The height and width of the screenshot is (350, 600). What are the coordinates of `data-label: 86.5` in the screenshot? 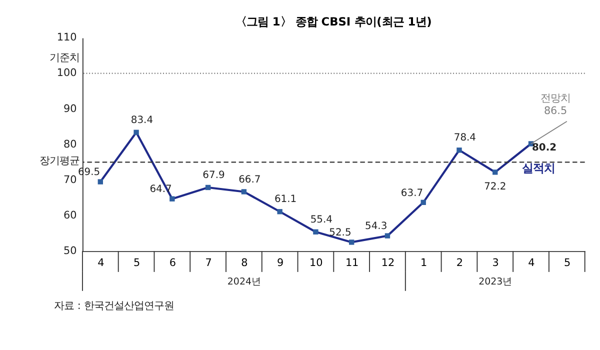 It's located at (556, 110).